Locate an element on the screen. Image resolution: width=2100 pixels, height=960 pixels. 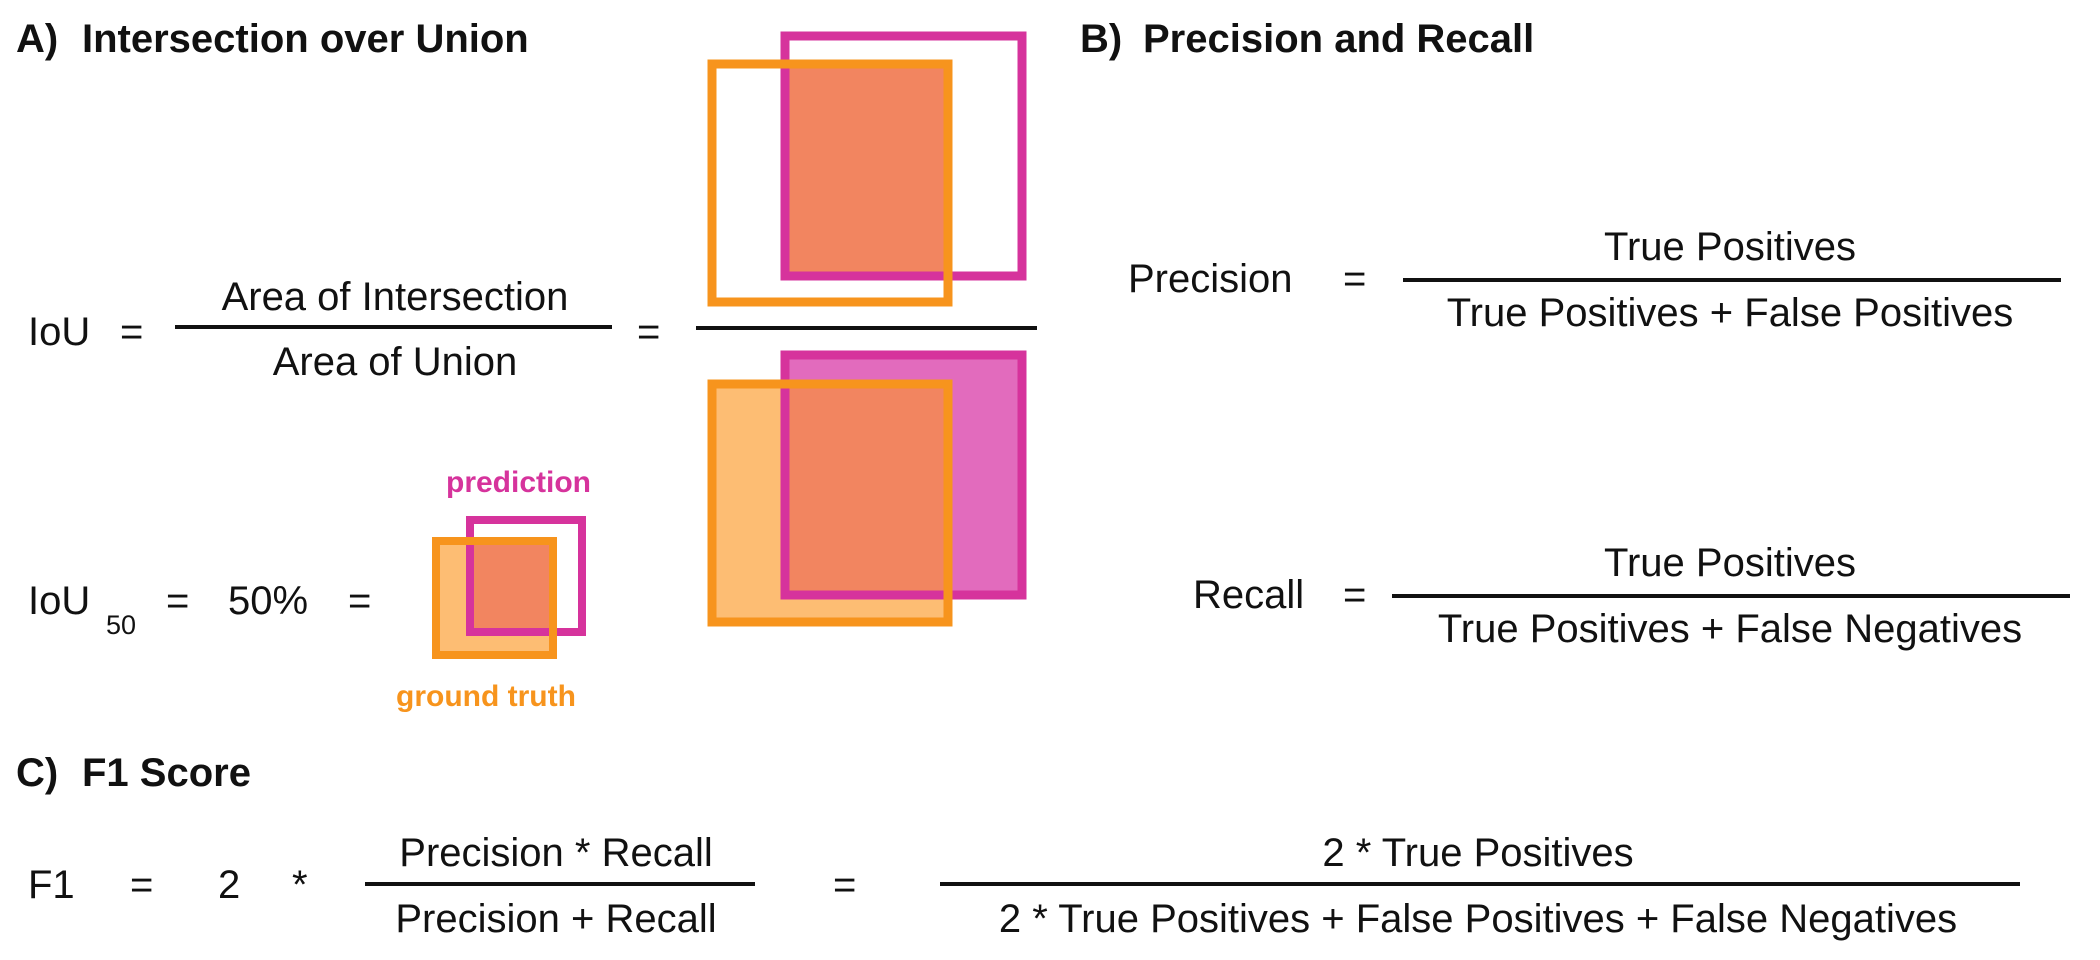
intersection-area is located at coordinates (866, 170).